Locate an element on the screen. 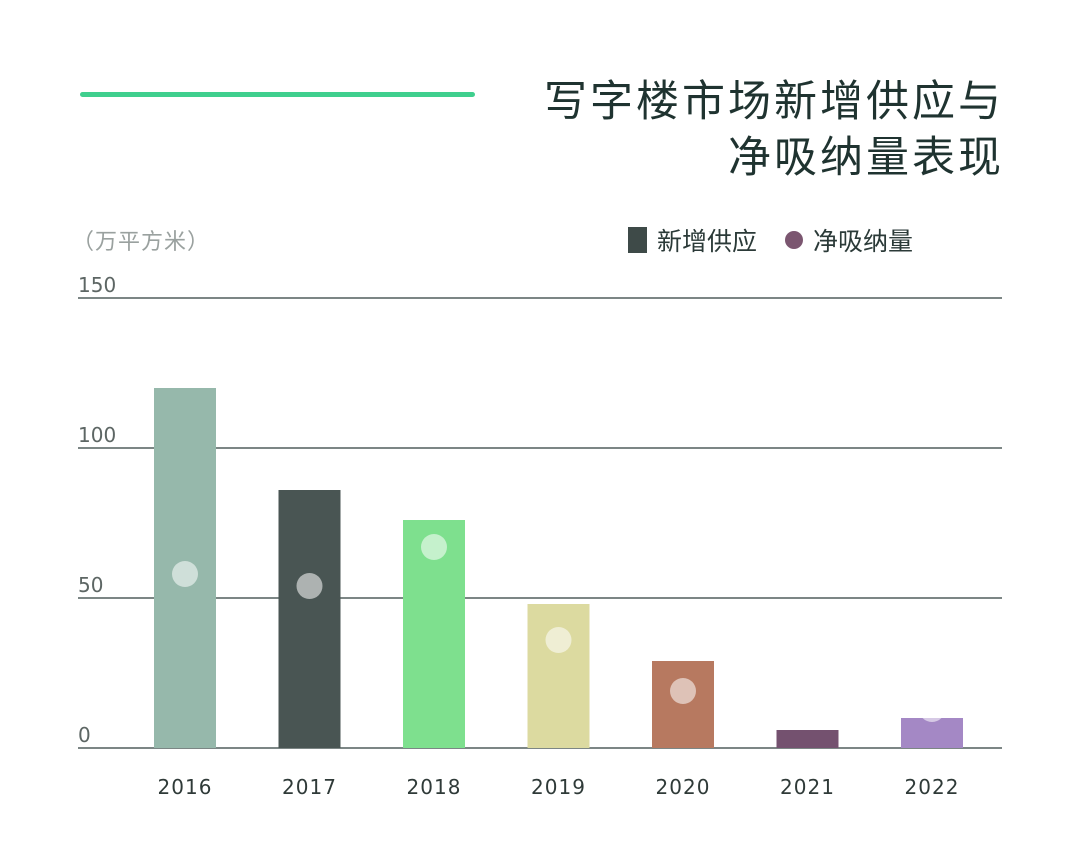 Image resolution: width=1080 pixels, height=844 pixels. legend-dot-swatch is located at coordinates (794, 240).